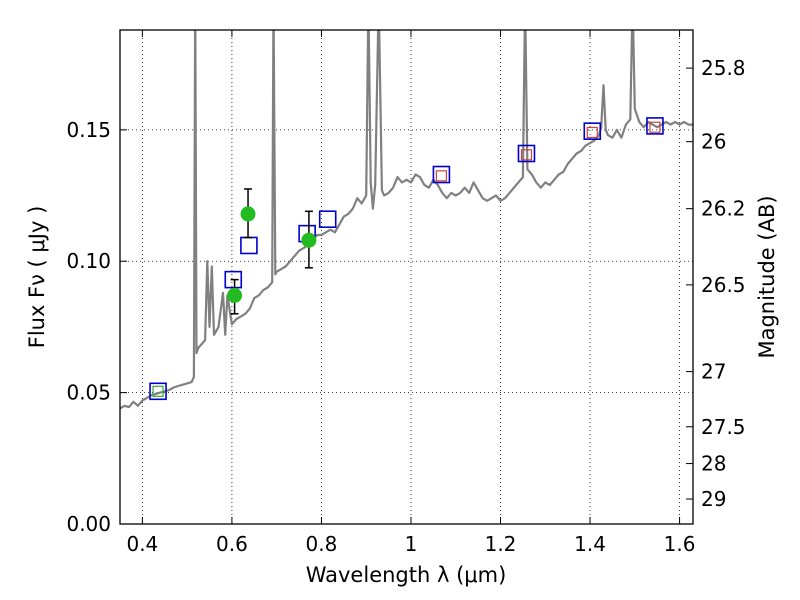 The width and height of the screenshot is (800, 600). I want to click on x-tick-label: 1.6, so click(680, 544).